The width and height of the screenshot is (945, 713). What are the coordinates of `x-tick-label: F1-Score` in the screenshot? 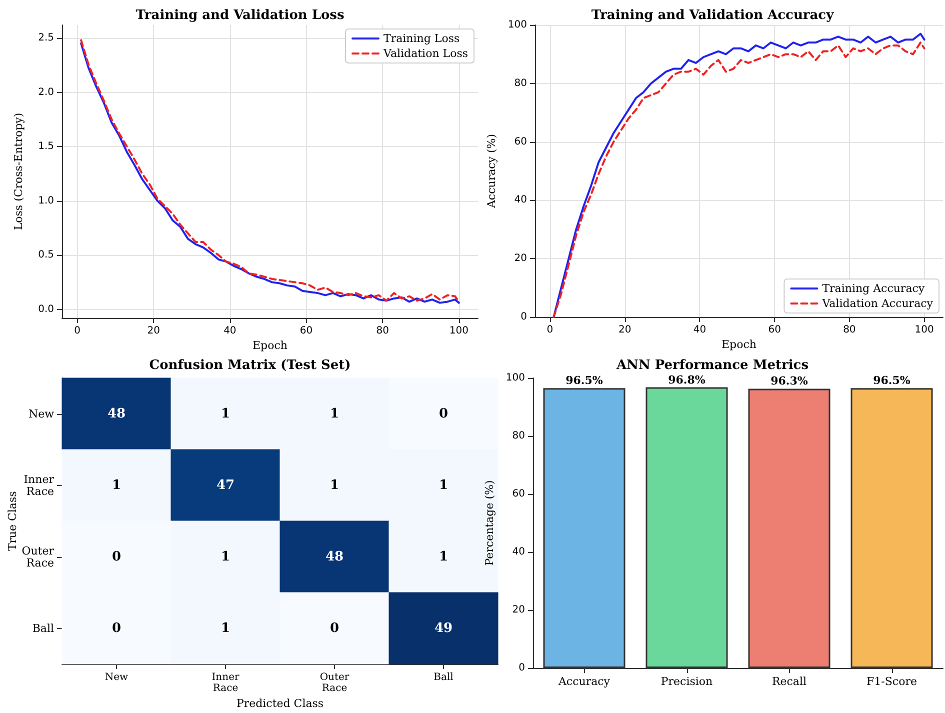 It's located at (891, 681).